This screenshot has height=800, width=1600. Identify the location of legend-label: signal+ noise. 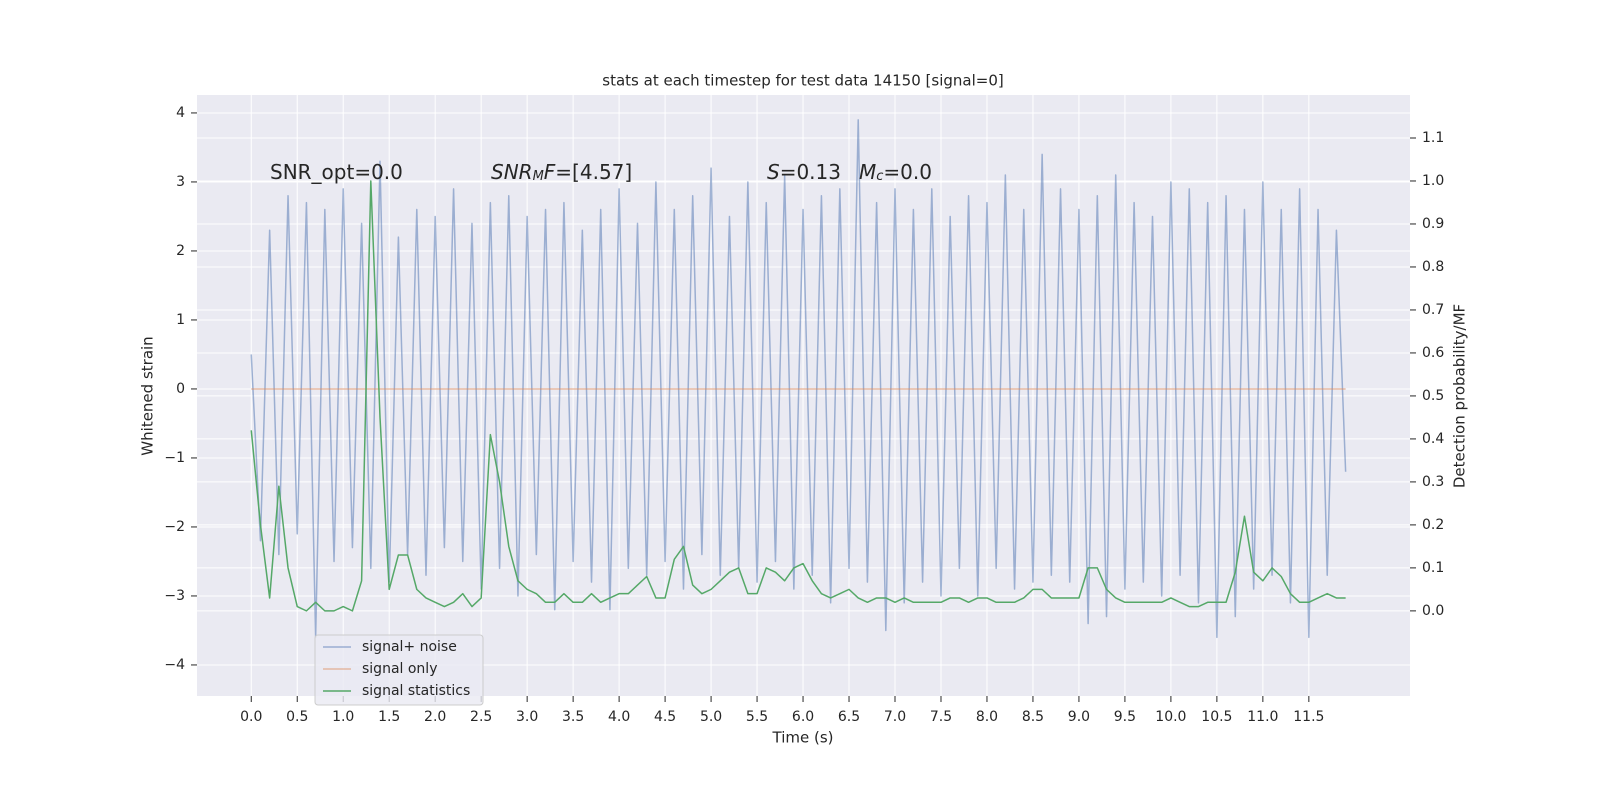
(409, 647).